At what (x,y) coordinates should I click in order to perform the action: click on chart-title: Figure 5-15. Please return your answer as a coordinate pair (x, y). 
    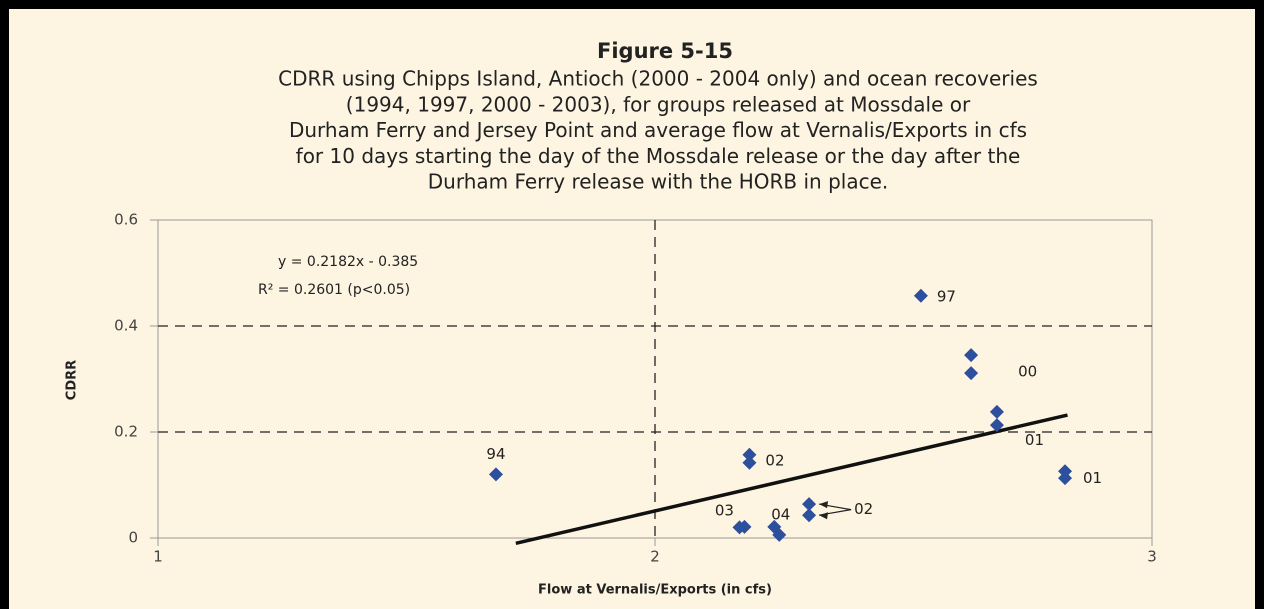
    Looking at the image, I should click on (665, 51).